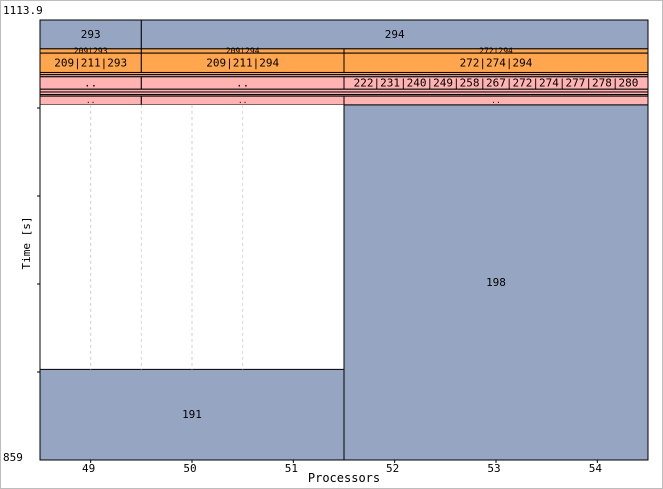  Describe the element at coordinates (291, 468) in the screenshot. I see `x-tick-label: 51` at that location.